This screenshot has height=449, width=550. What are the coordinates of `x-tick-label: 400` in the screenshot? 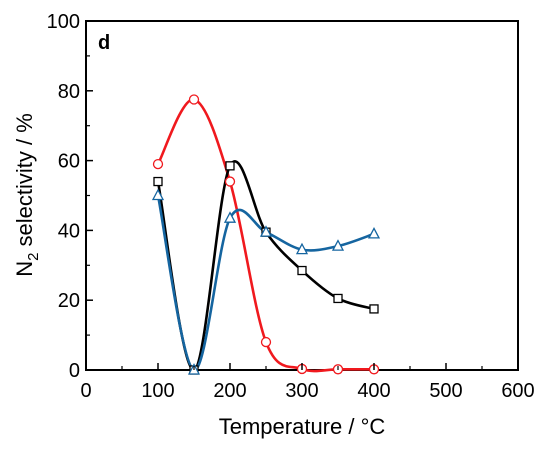 It's located at (373, 391).